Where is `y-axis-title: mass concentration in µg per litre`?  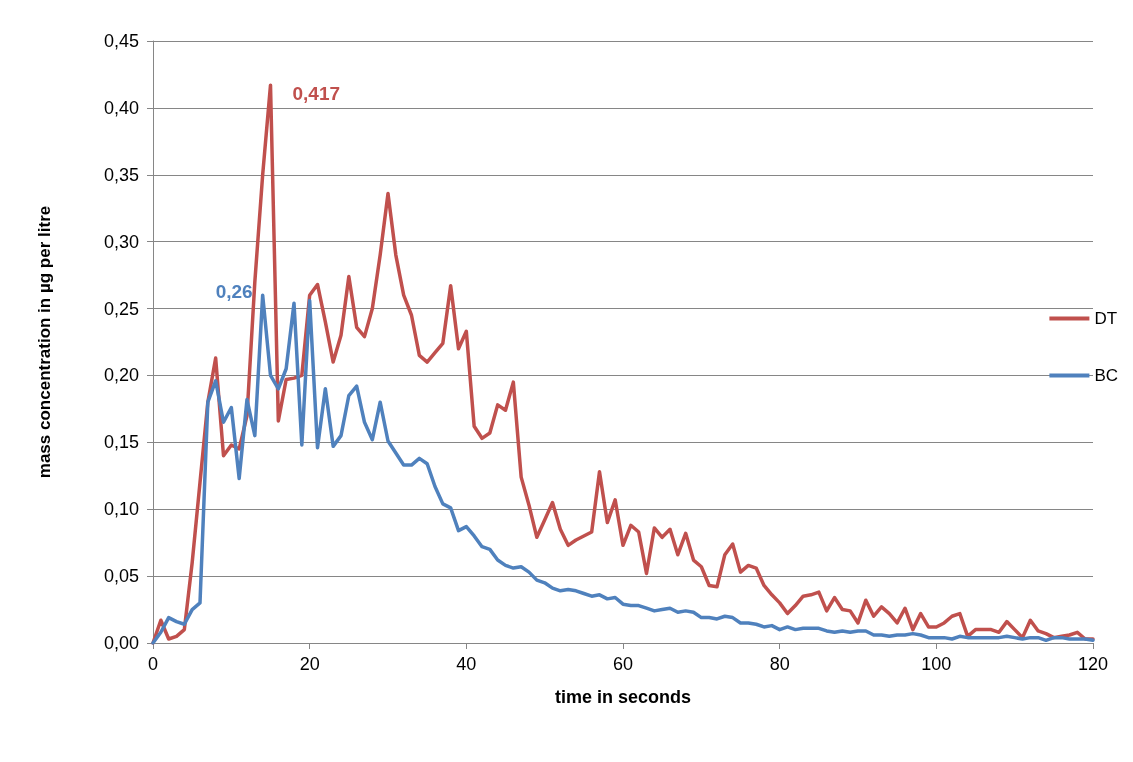 y-axis-title: mass concentration in µg per litre is located at coordinates (44, 342).